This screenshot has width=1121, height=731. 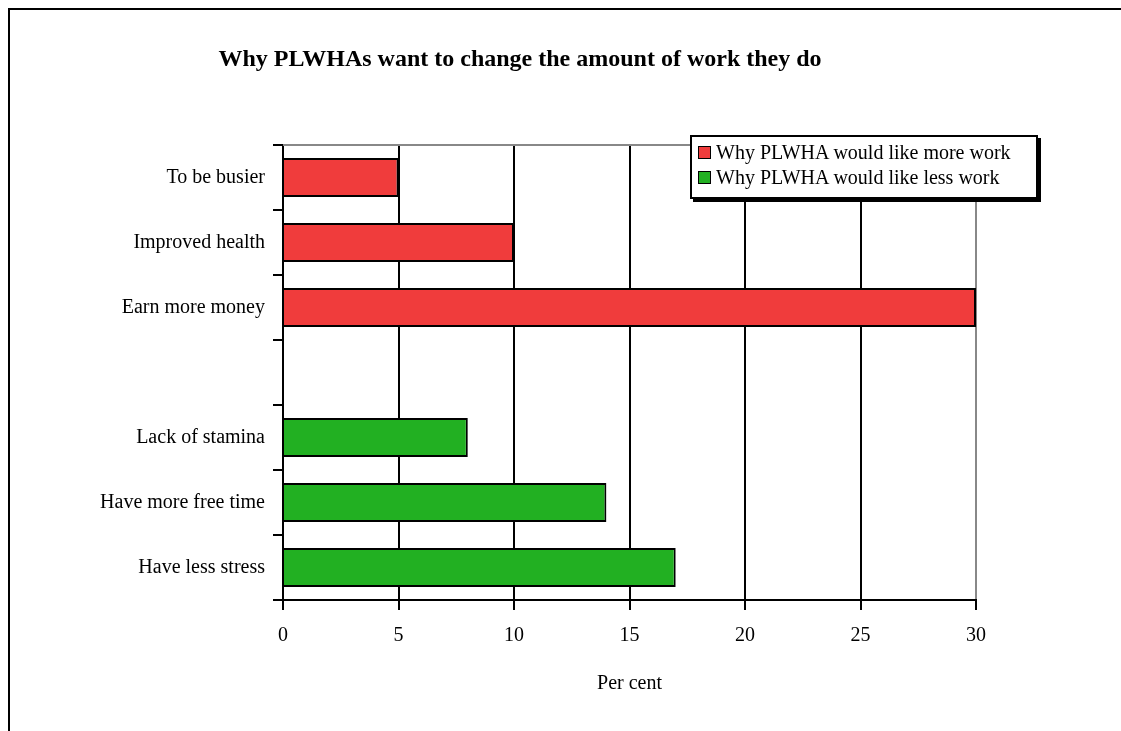 What do you see at coordinates (183, 500) in the screenshot?
I see `y-tick-label: Have more free time` at bounding box center [183, 500].